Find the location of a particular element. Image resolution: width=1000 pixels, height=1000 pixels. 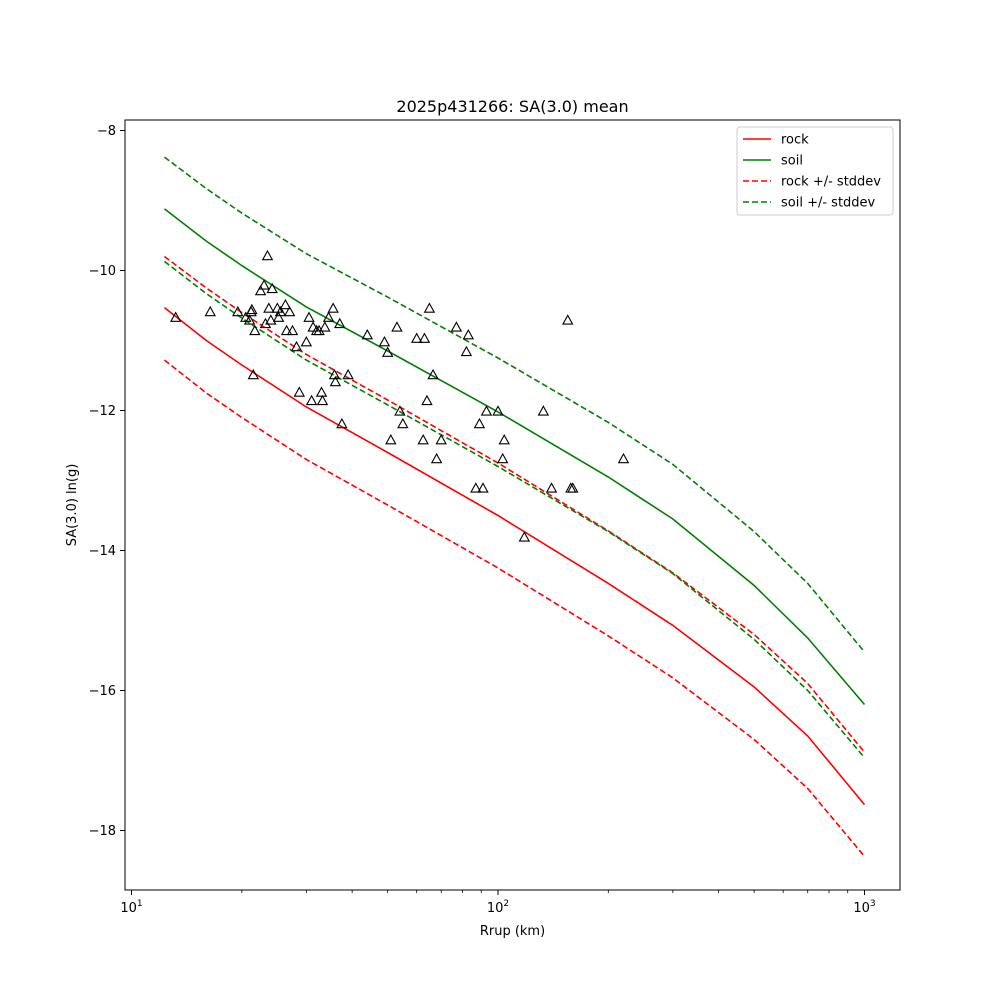

y-axis: −8 −10 −12 −14 −16 −18 is located at coordinates (107, 481).